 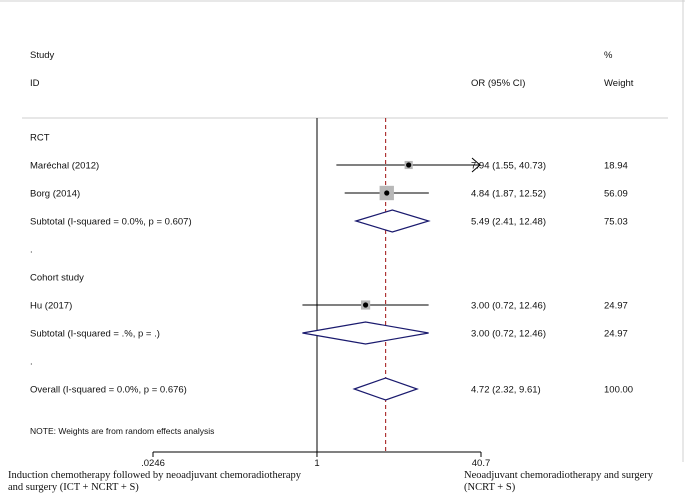 I want to click on header-weight-percent: %, so click(x=608, y=55).